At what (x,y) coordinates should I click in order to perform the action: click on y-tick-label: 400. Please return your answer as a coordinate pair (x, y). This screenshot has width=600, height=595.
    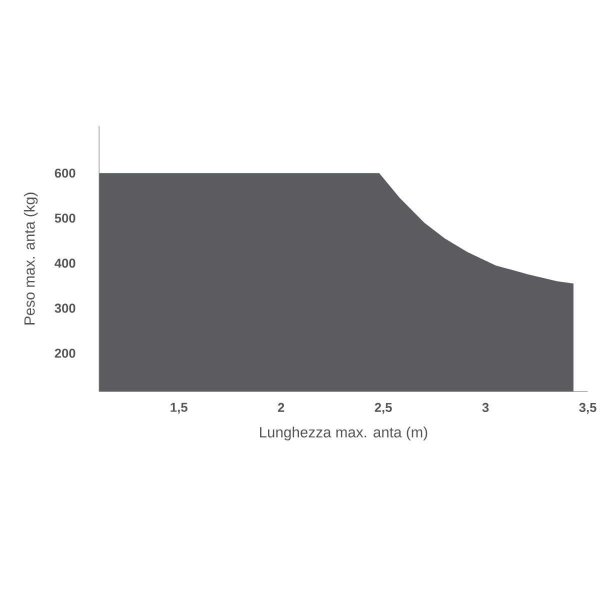
    Looking at the image, I should click on (65, 263).